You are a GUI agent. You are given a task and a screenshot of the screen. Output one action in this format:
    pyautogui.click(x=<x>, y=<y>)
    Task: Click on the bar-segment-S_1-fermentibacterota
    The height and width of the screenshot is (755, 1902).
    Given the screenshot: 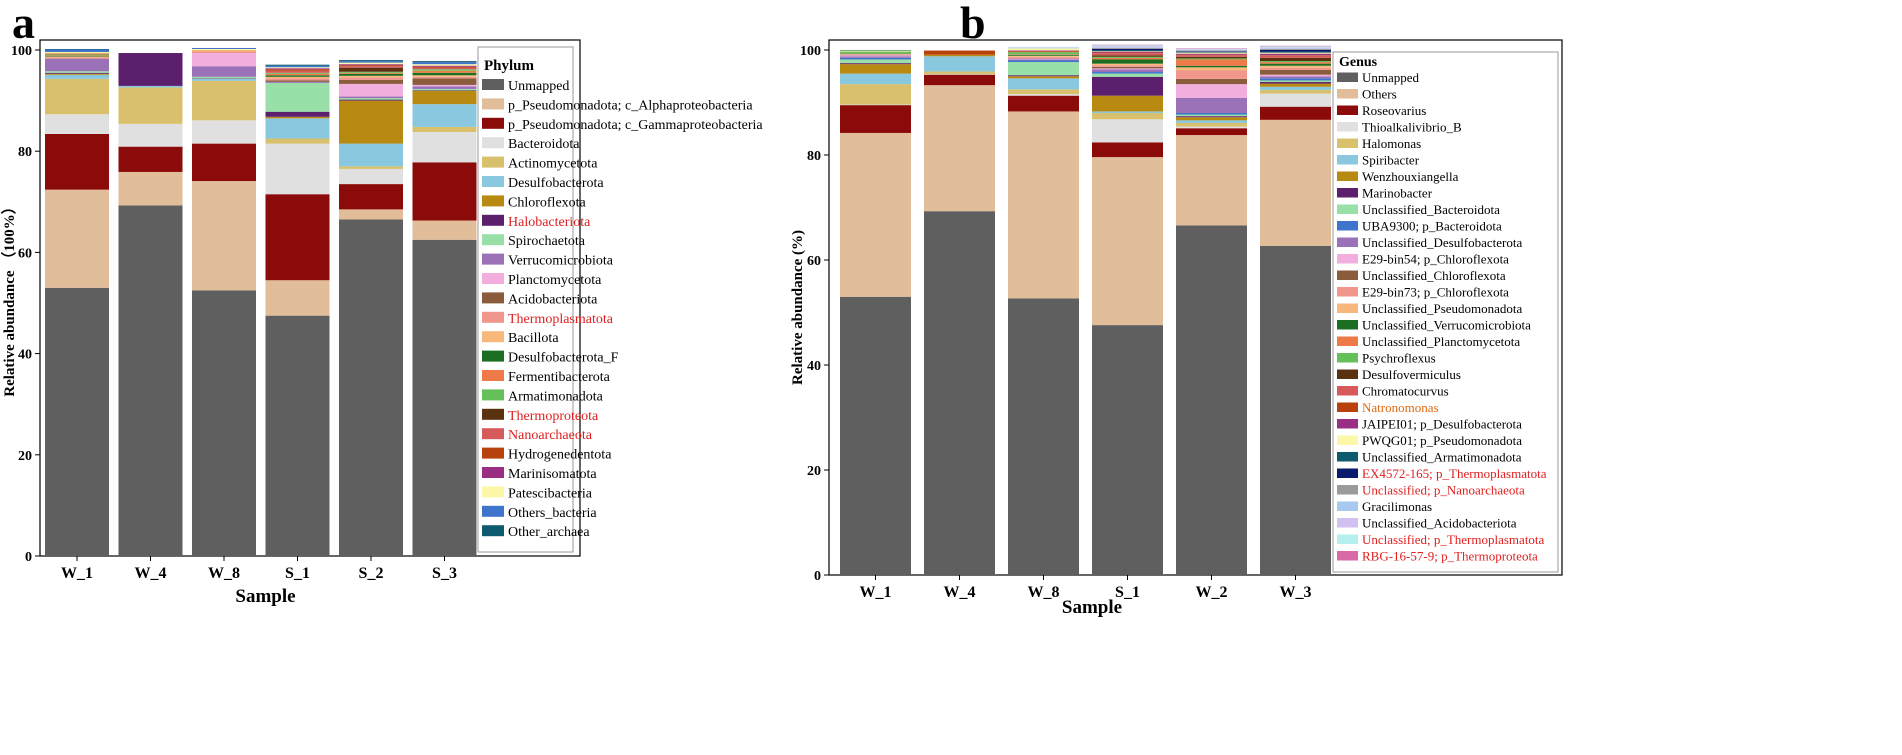 What is the action you would take?
    pyautogui.click(x=297, y=74)
    